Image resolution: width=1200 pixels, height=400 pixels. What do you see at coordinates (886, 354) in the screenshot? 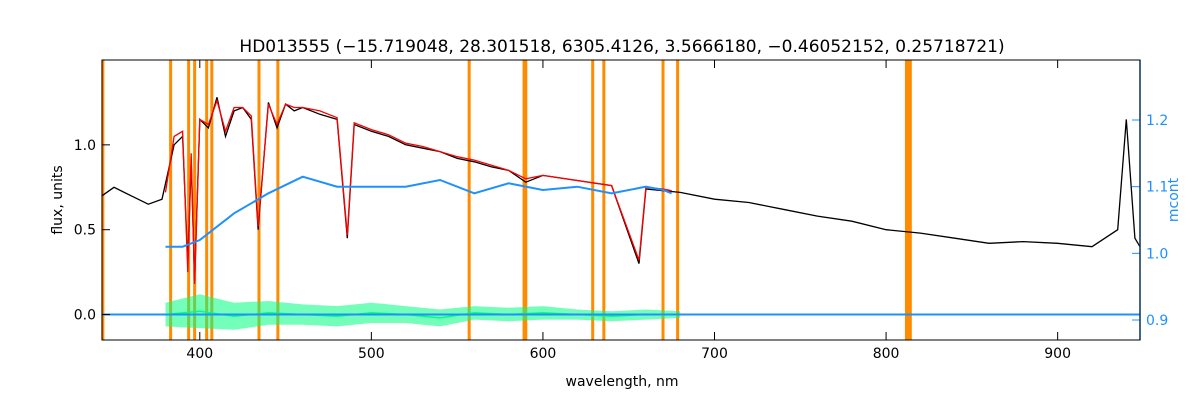
I see `x-tick-label: 800` at bounding box center [886, 354].